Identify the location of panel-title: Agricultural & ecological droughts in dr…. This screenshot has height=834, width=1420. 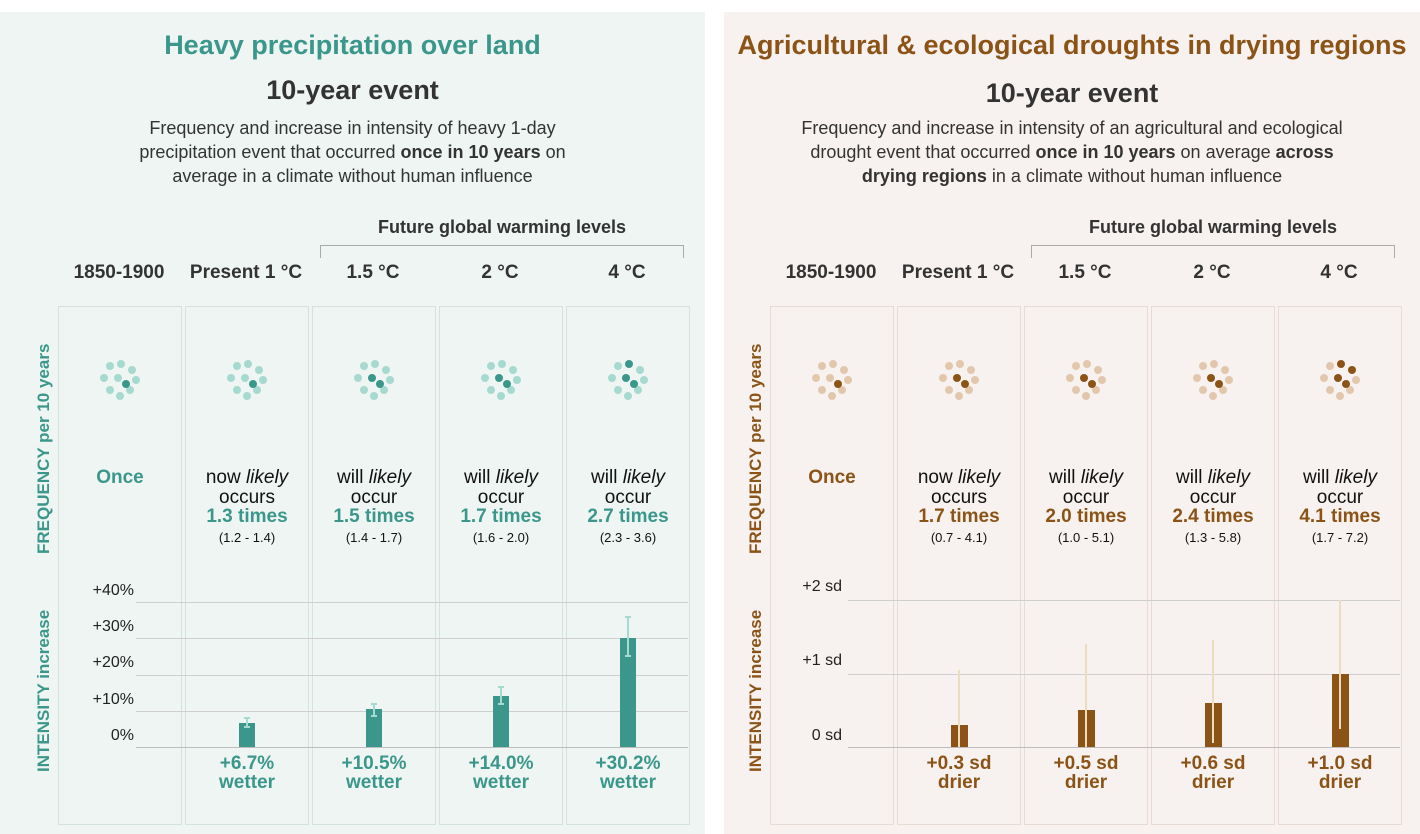
(1072, 45).